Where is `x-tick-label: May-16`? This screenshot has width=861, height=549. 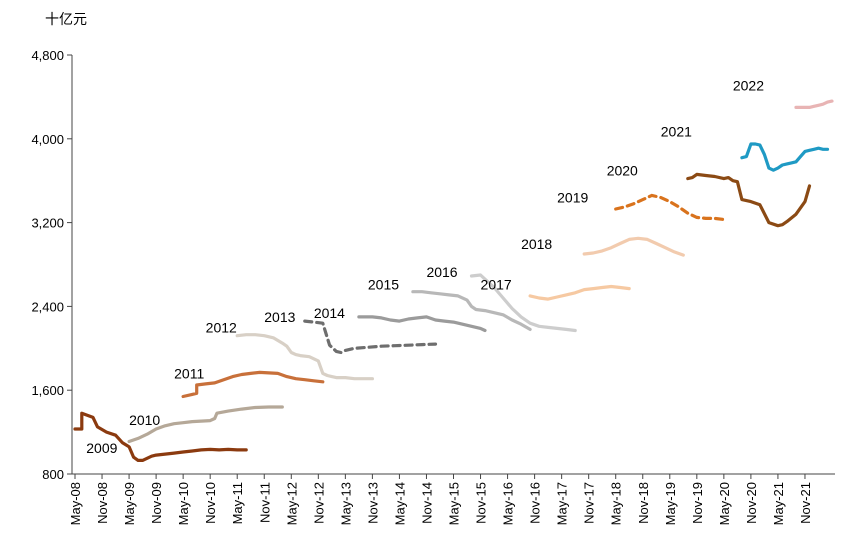
x-tick-label: May-16 is located at coordinates (508, 503).